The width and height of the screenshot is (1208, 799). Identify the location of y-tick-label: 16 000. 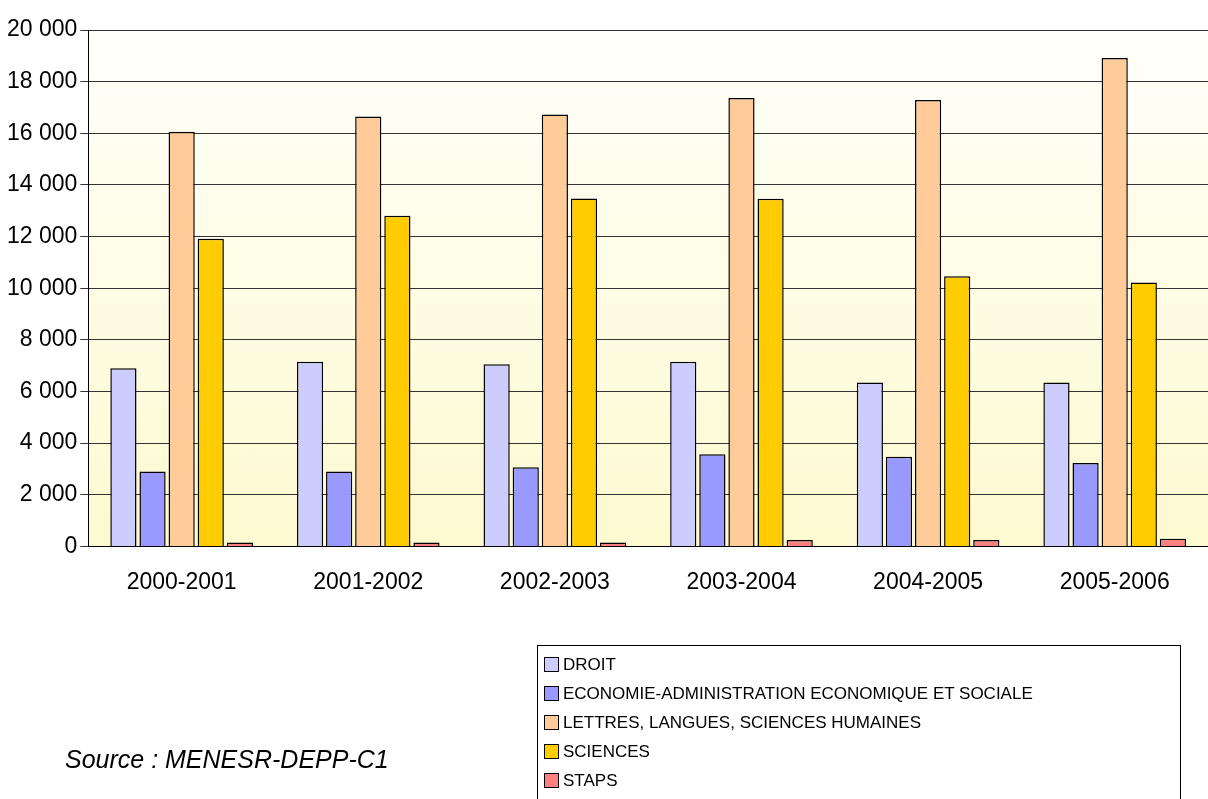
(42, 131).